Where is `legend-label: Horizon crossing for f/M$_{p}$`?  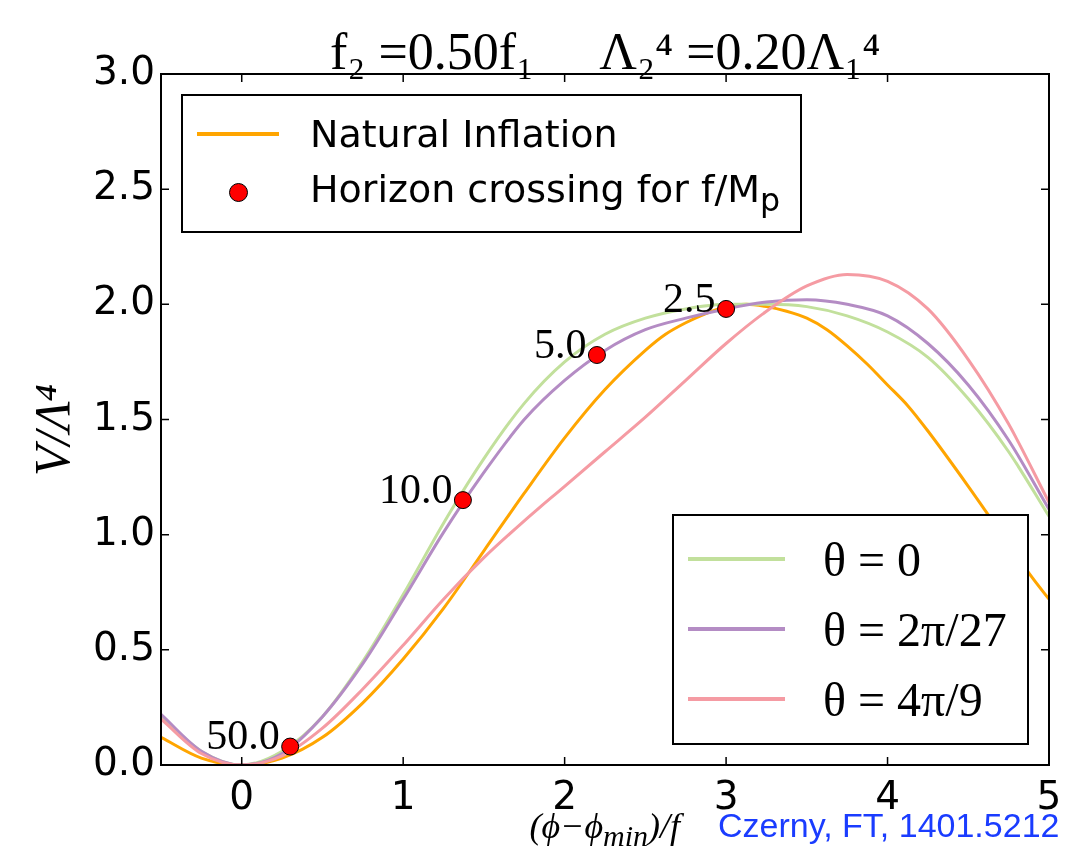
legend-label: Horizon crossing for f/M$_{p}$ is located at coordinates (545, 192).